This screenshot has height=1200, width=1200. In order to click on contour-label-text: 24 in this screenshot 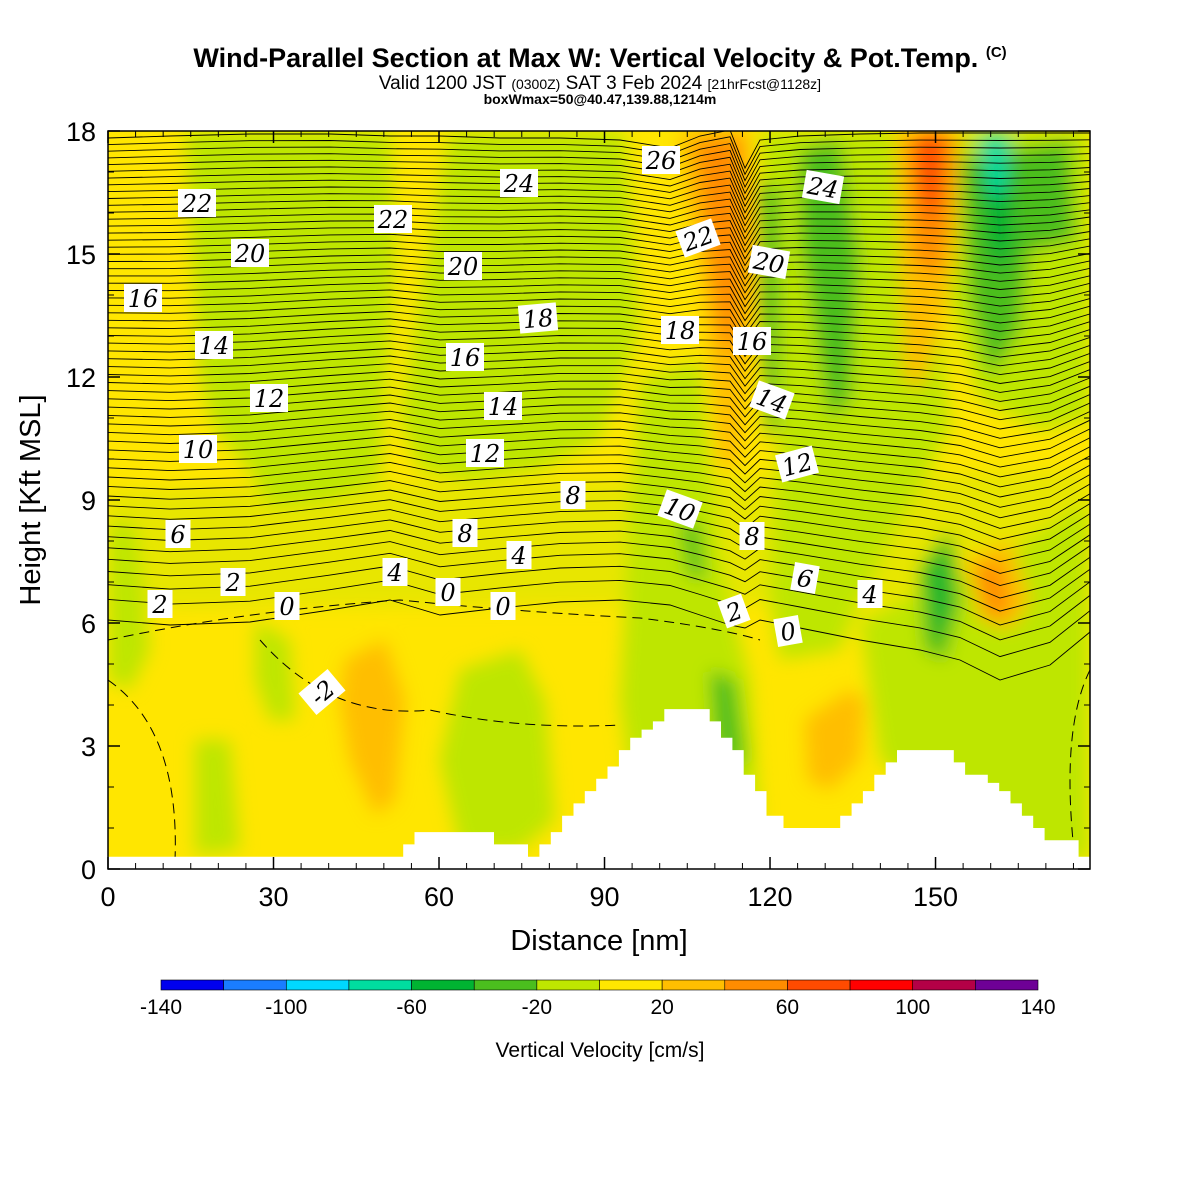, I will do `click(519, 184)`.